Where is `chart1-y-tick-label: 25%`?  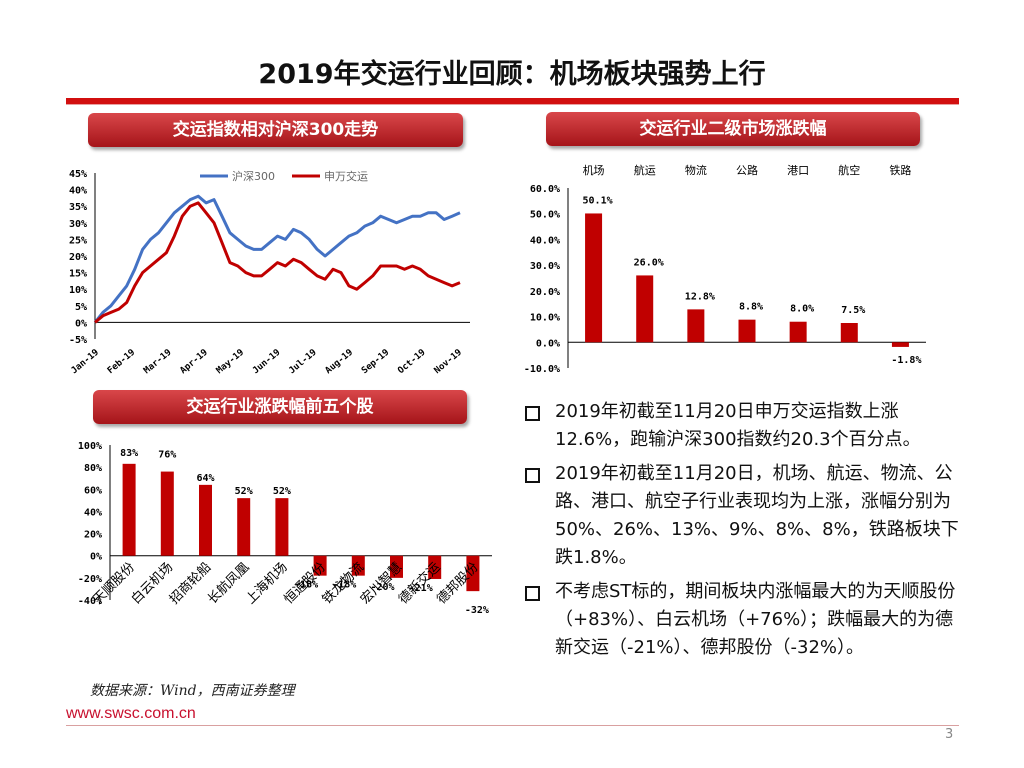 chart1-y-tick-label: 25% is located at coordinates (78, 240).